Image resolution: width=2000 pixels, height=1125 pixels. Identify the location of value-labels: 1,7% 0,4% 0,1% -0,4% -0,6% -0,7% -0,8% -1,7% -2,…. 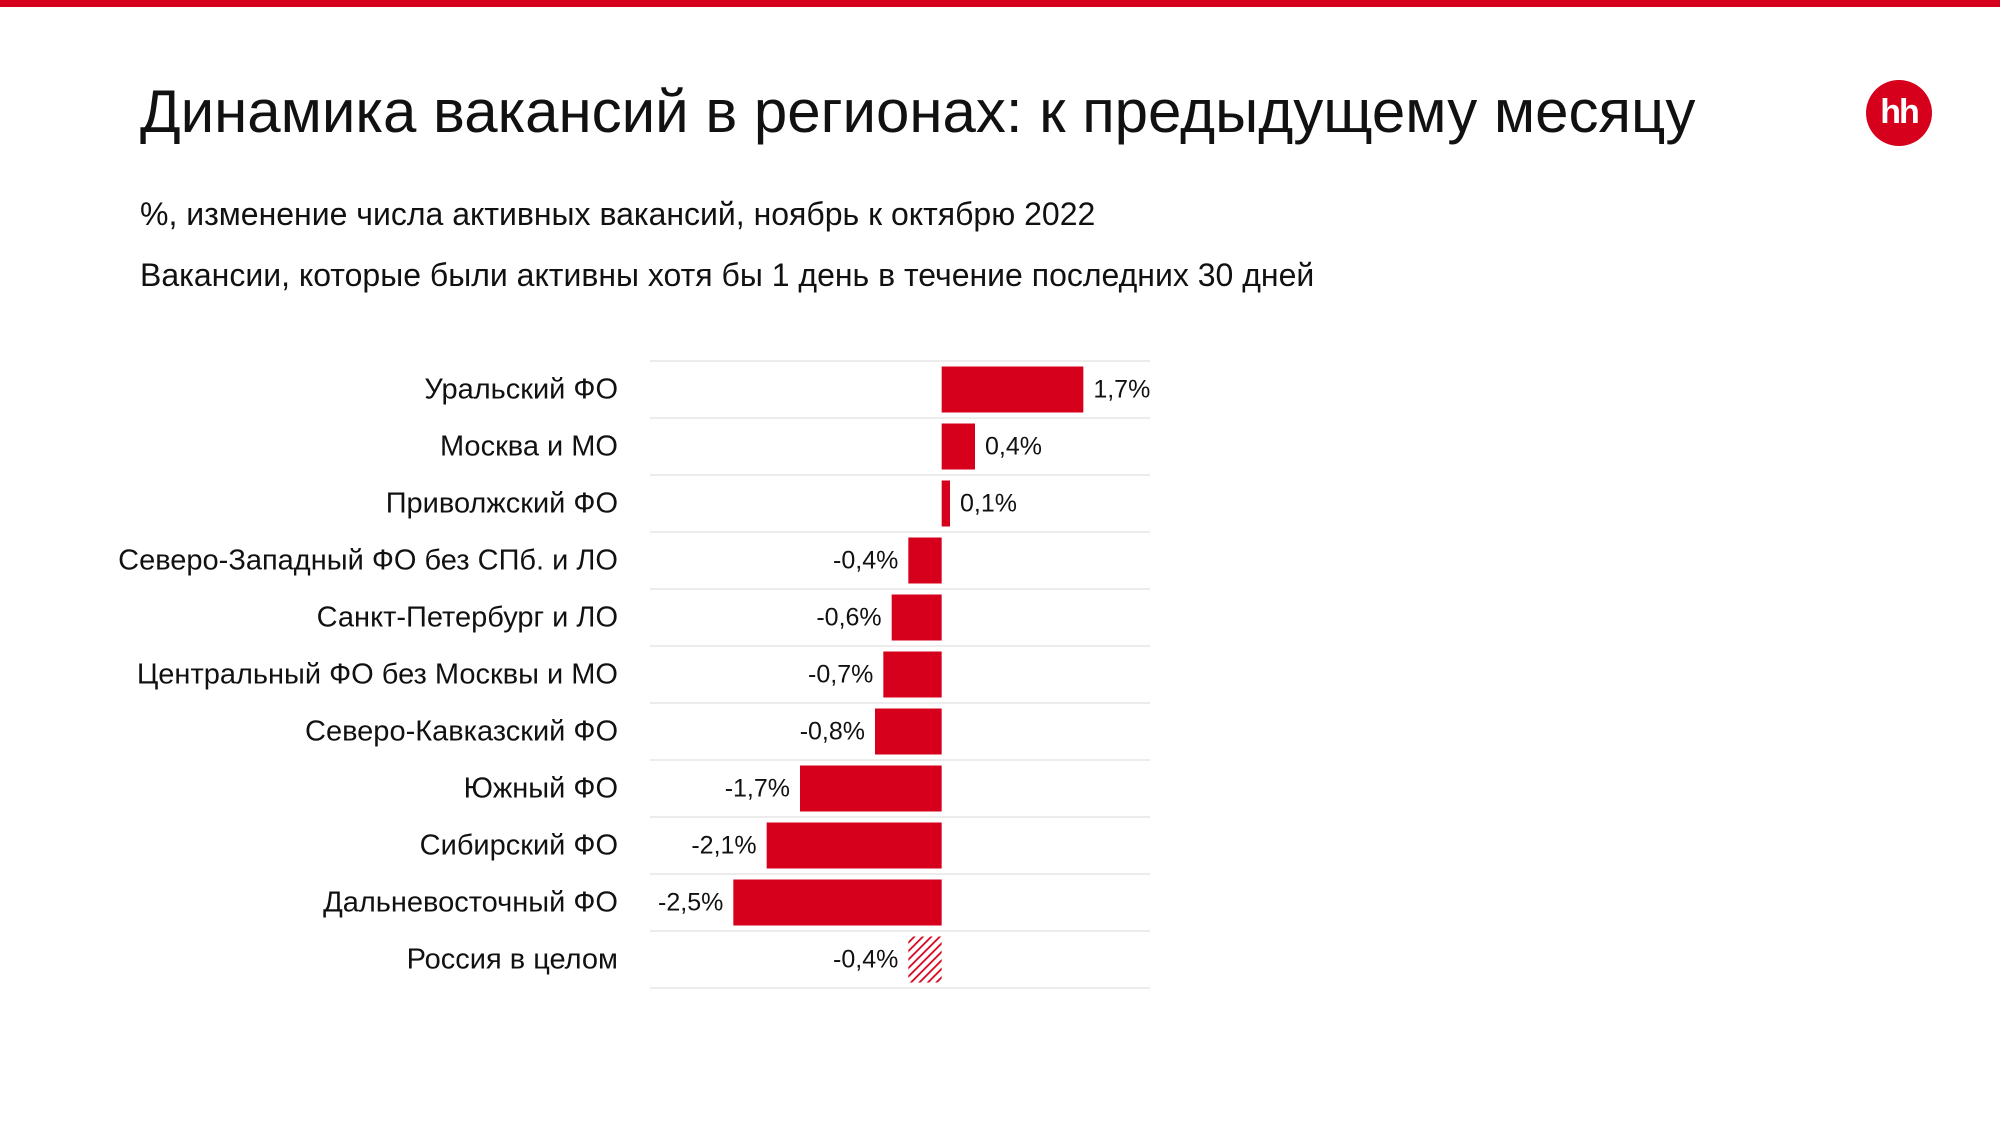
(904, 675).